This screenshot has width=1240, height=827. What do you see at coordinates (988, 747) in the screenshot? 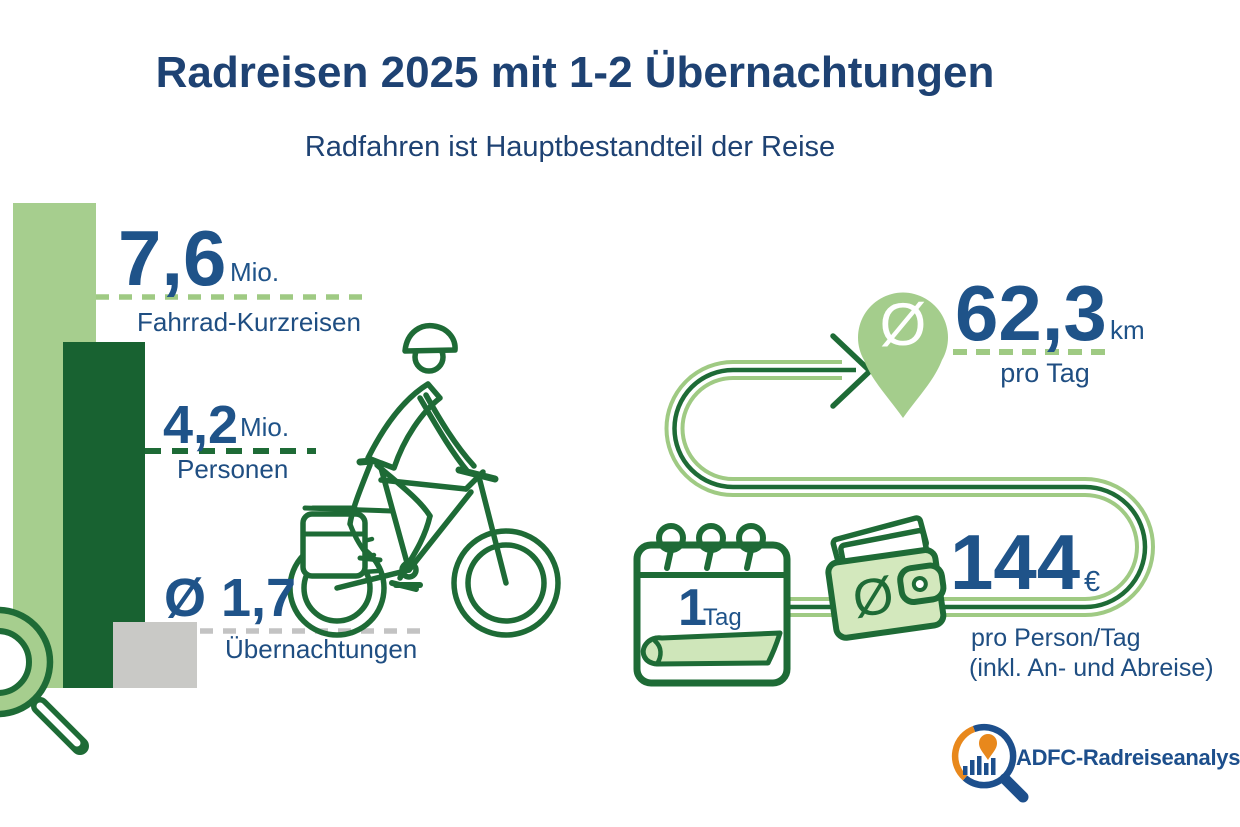
I see `logo-pin-icon` at bounding box center [988, 747].